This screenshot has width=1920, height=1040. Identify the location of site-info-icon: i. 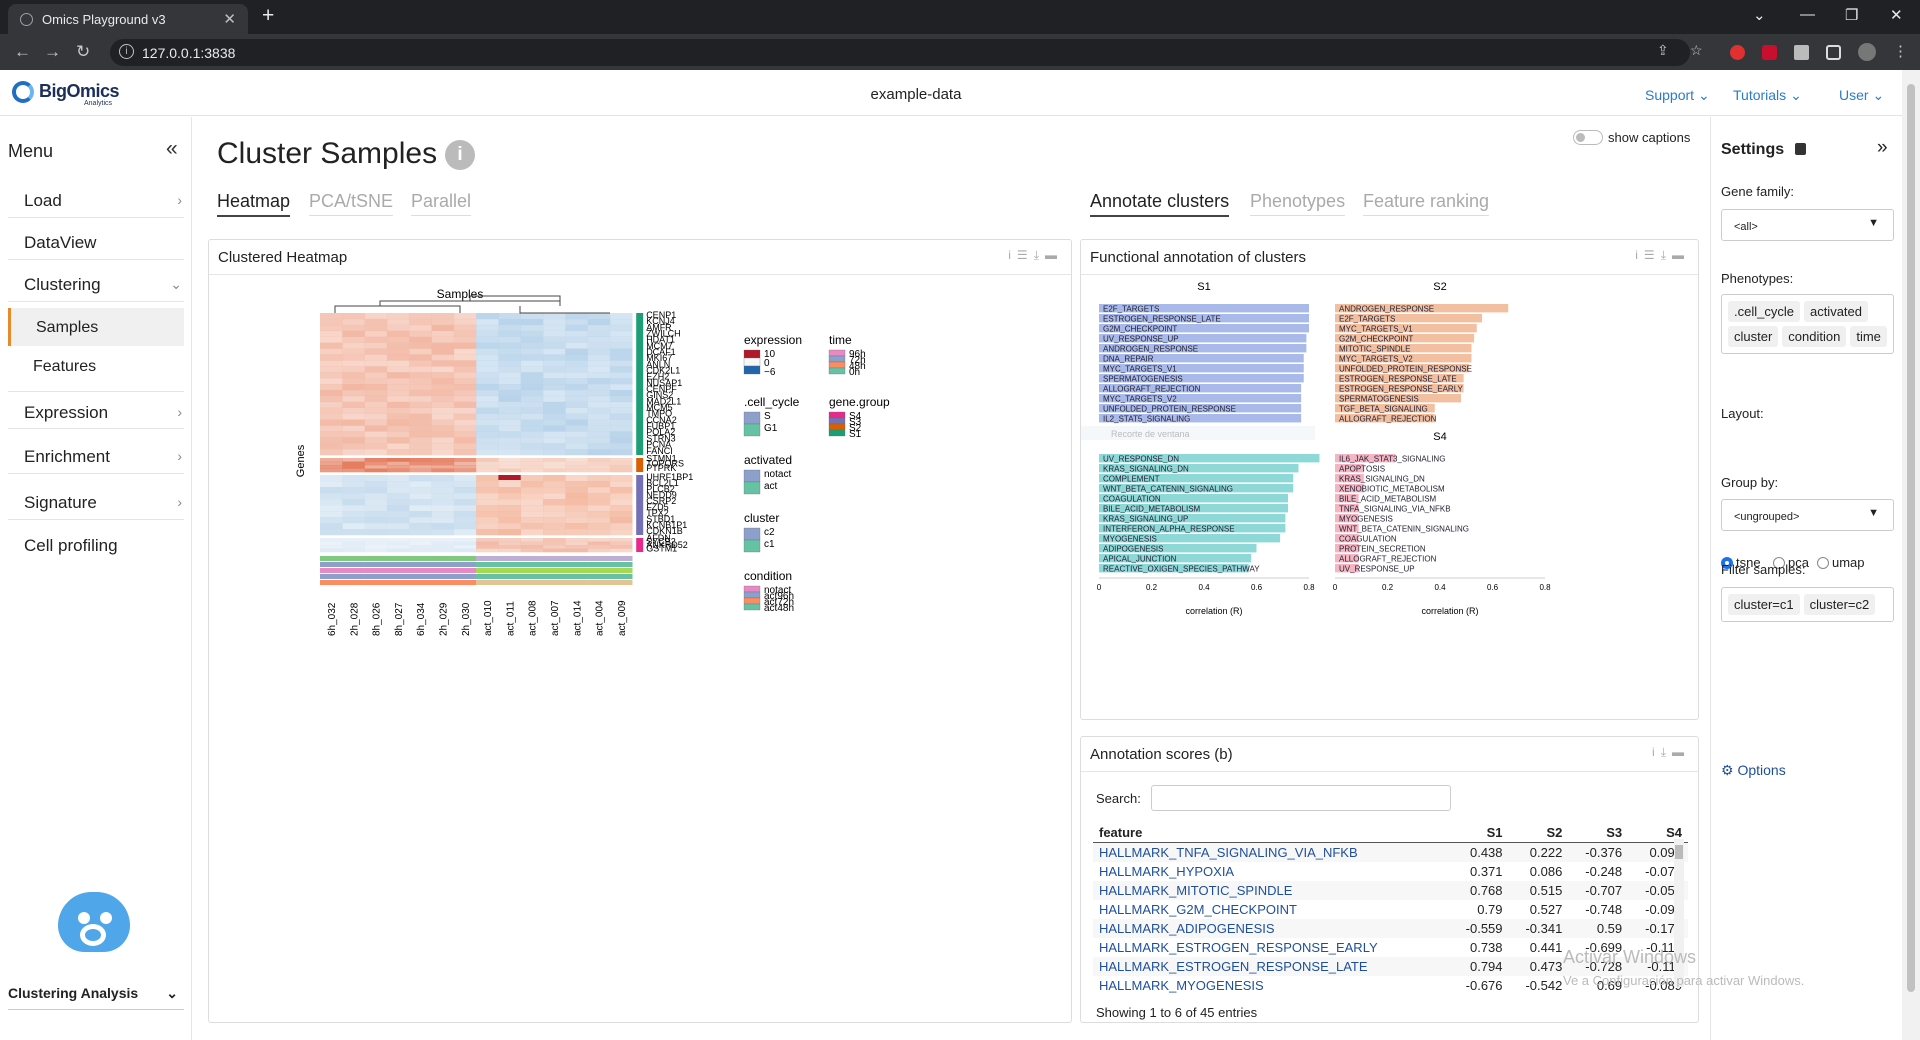
(126, 51).